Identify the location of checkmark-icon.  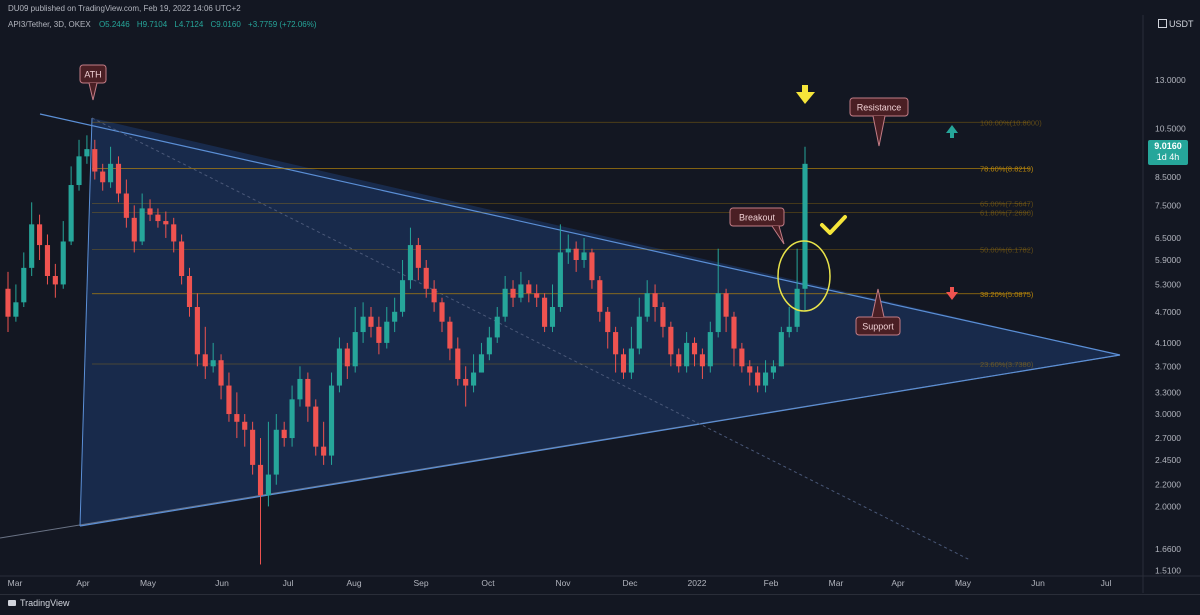
(833, 225).